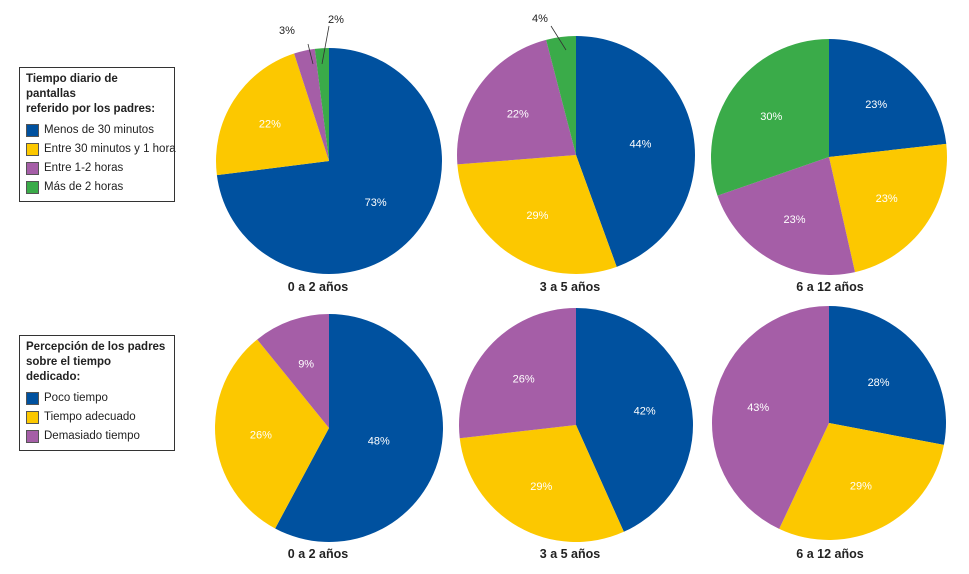  What do you see at coordinates (101, 149) in the screenshot?
I see `legend-item: Entre 30 minutos y 1 hora` at bounding box center [101, 149].